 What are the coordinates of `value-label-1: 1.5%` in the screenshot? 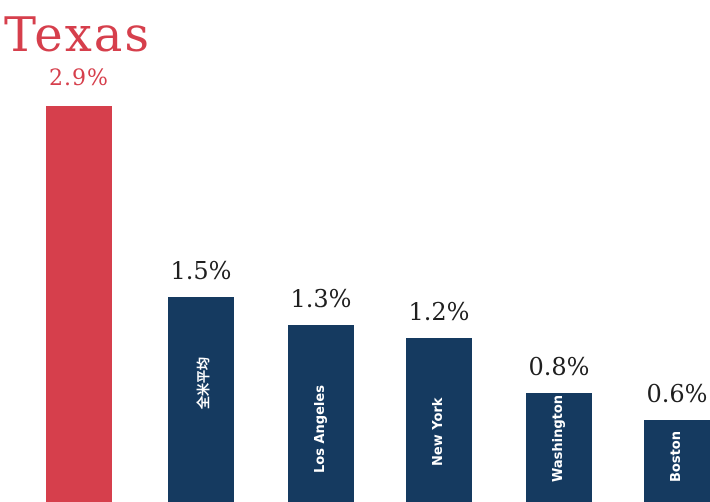 It's located at (201, 271).